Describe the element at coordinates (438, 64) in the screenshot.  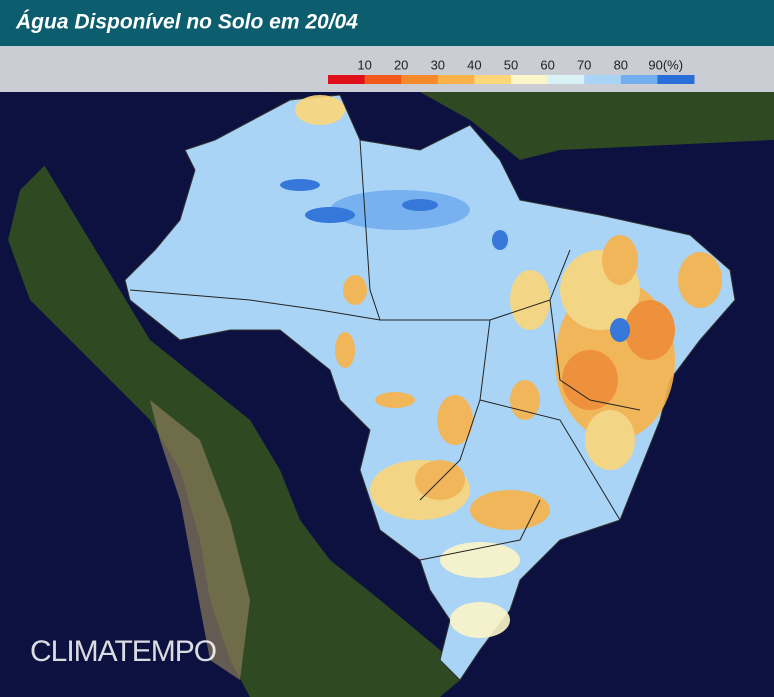
I see `legend-label: 30` at that location.